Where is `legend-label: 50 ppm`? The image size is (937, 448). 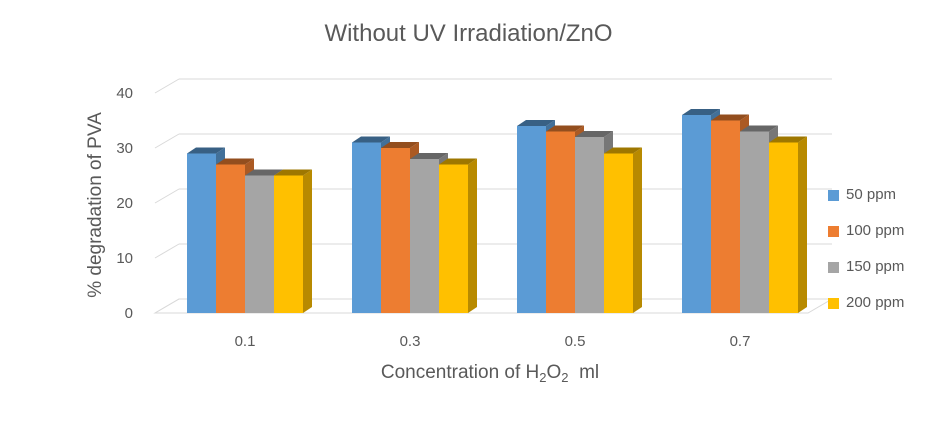
legend-label: 50 ppm is located at coordinates (871, 194).